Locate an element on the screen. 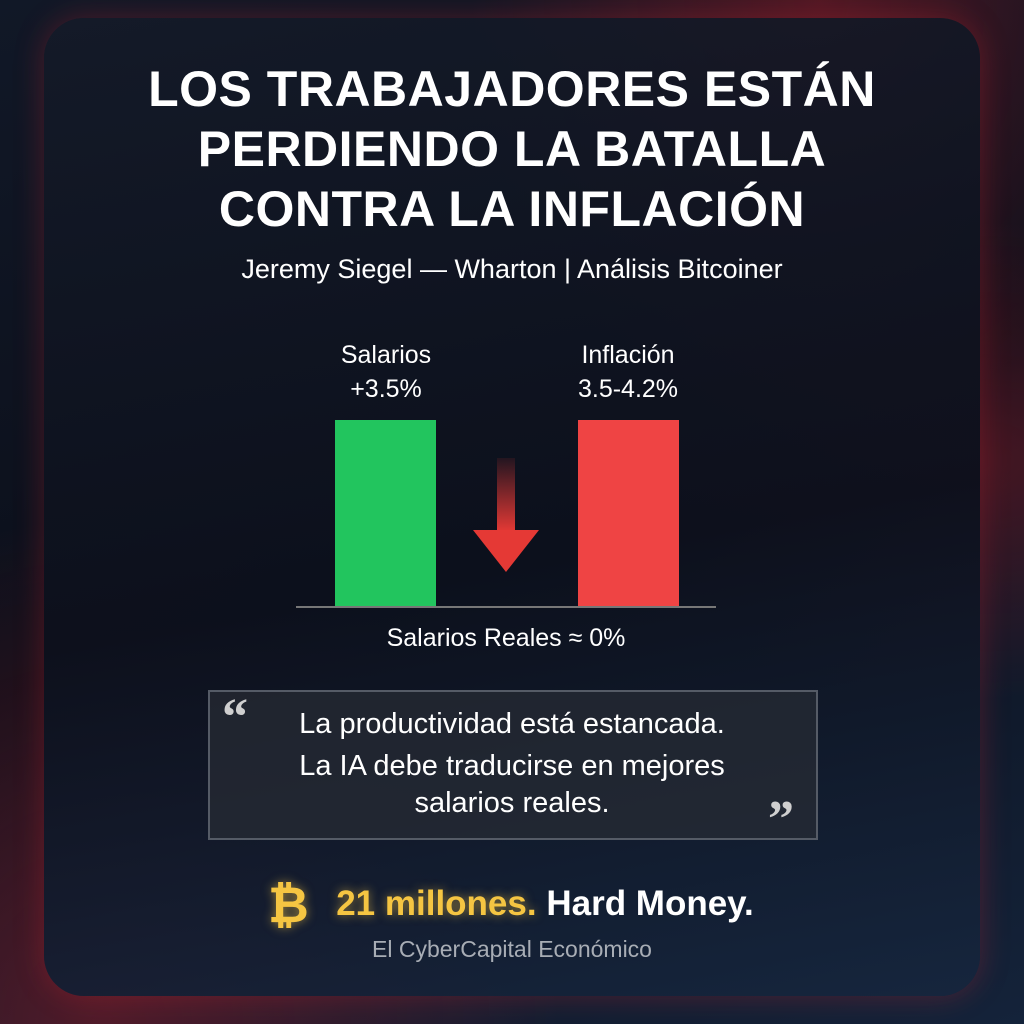  bitcoin-icon: ₿ is located at coordinates (288, 905).